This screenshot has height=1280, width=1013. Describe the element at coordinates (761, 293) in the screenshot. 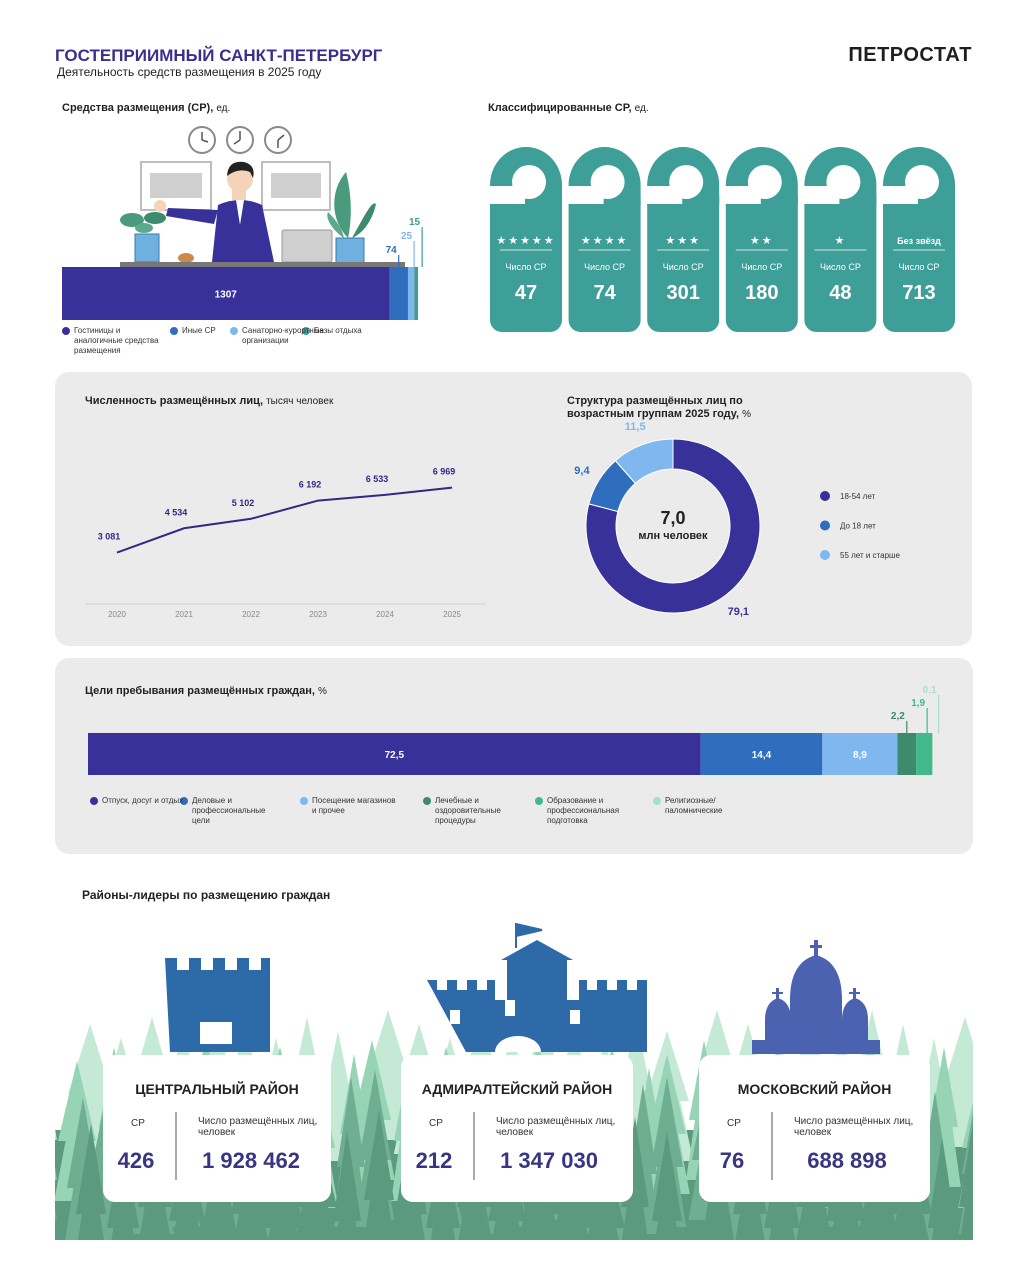

I see `hanger-value: 180` at that location.